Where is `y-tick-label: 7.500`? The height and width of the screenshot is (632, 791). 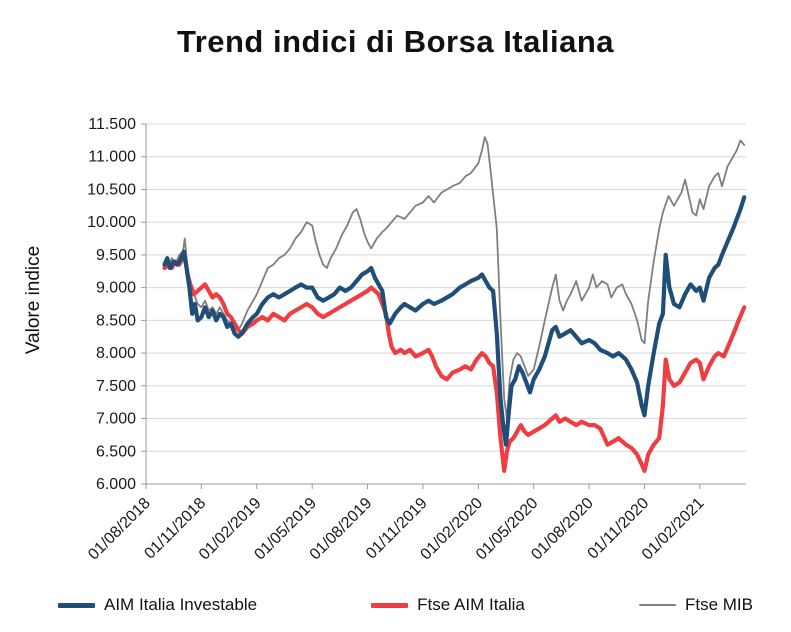
y-tick-label: 7.500 is located at coordinates (116, 386).